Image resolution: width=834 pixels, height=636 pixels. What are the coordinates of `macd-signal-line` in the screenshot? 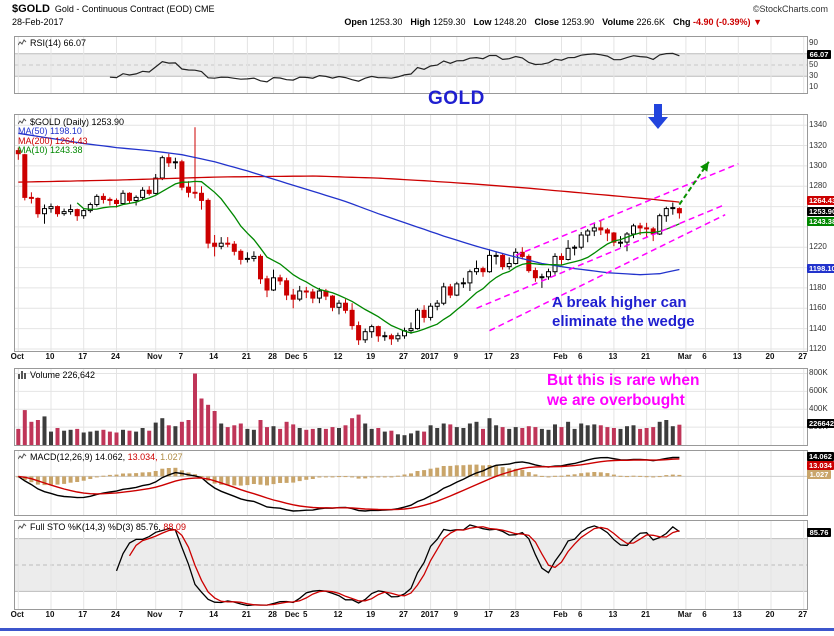 It's located at (349, 484).